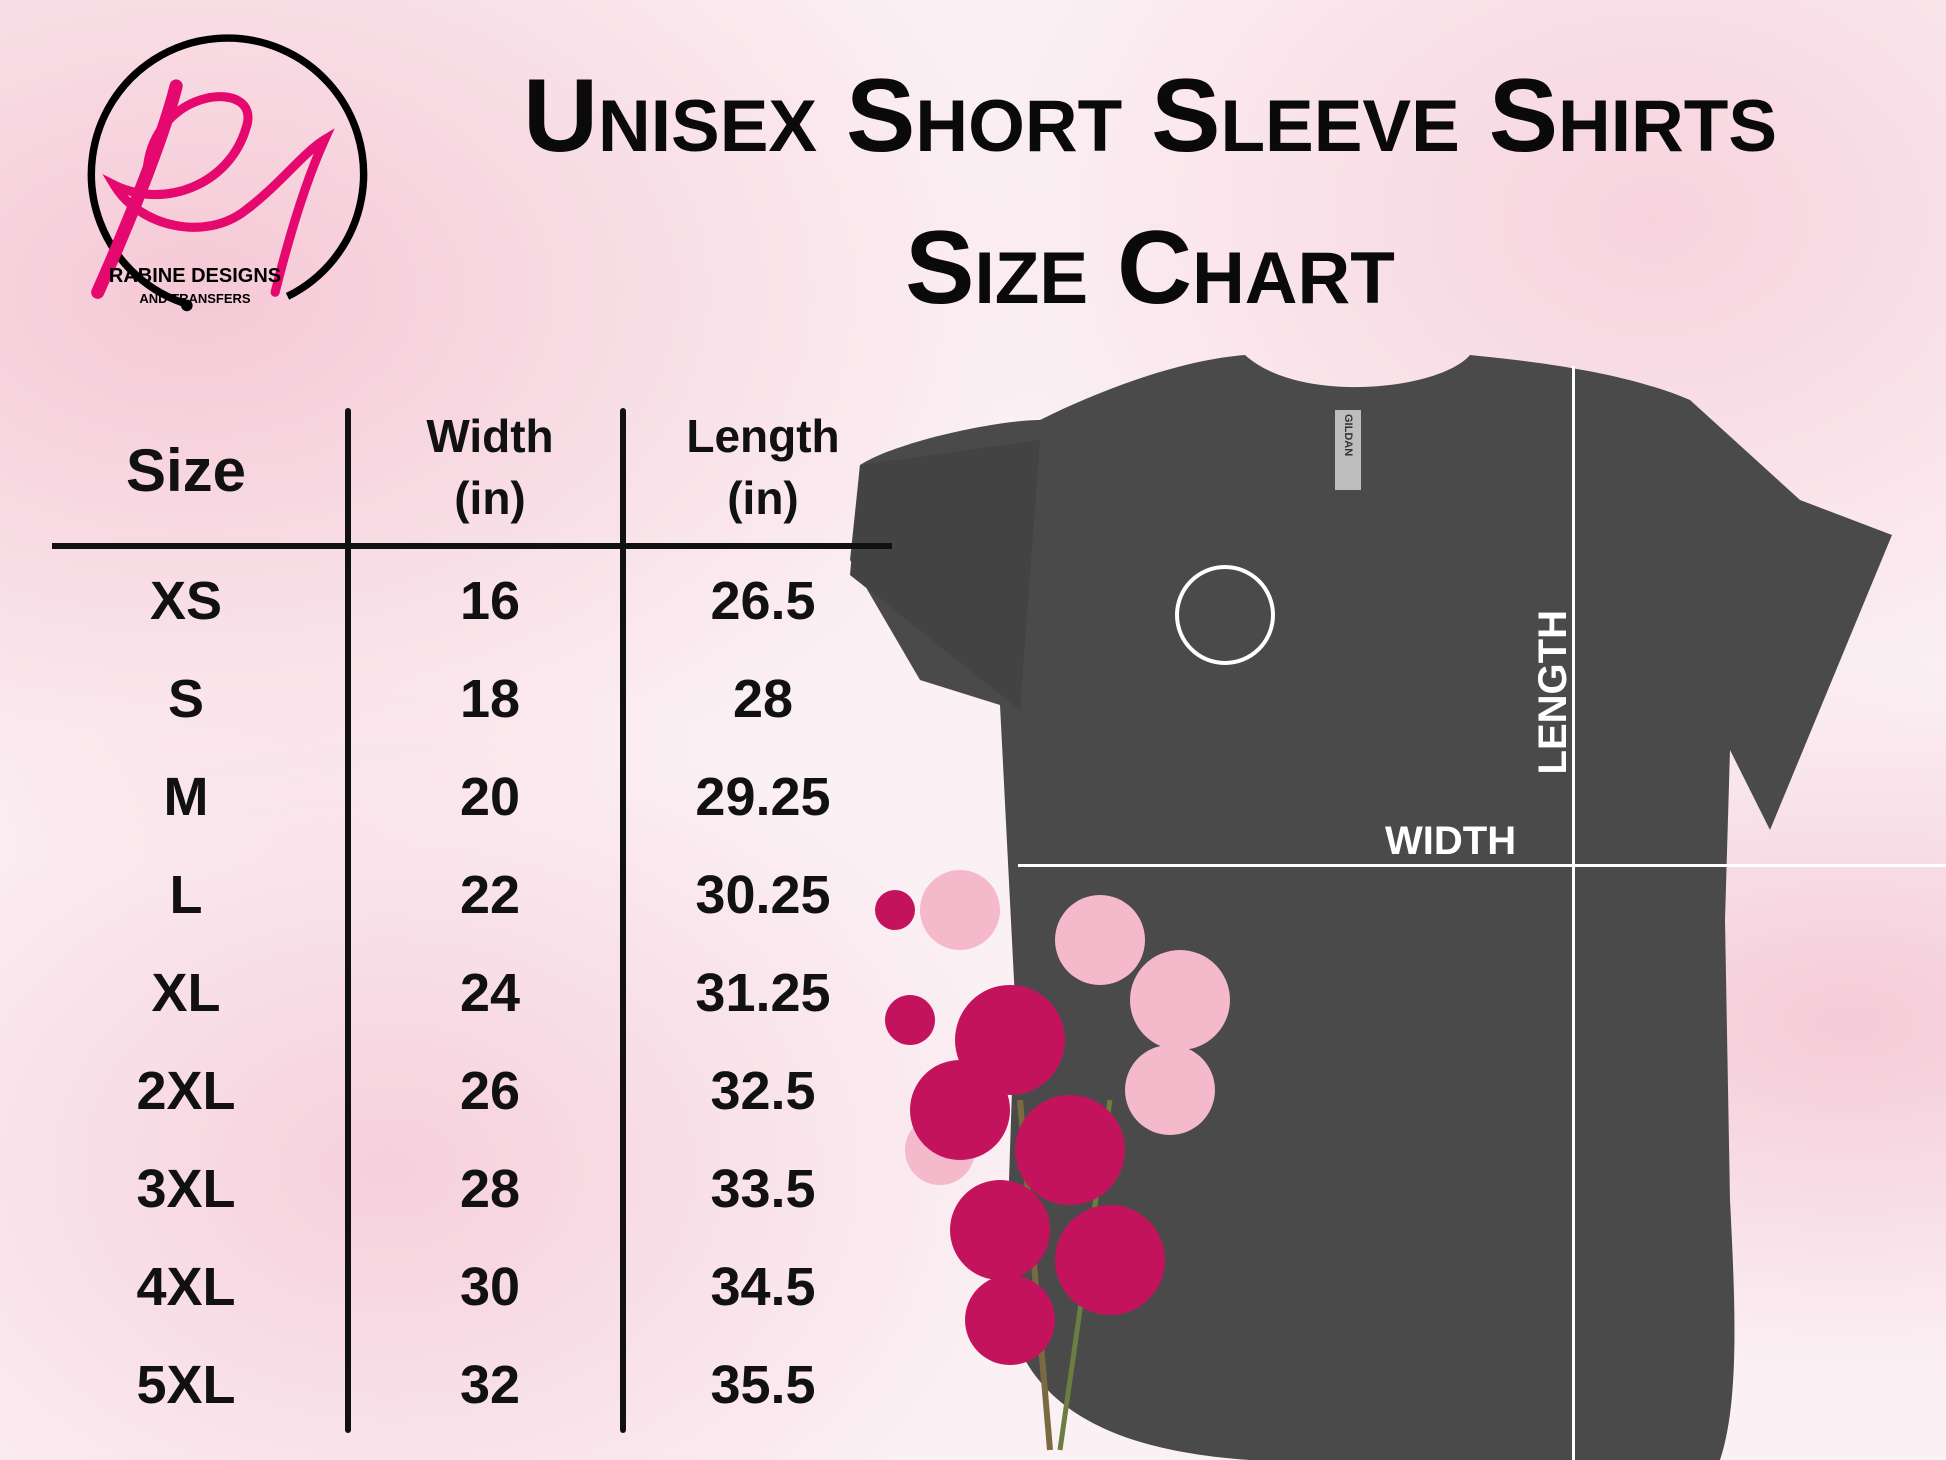 The image size is (1946, 1460). I want to click on table-cell-width: 26, so click(490, 1091).